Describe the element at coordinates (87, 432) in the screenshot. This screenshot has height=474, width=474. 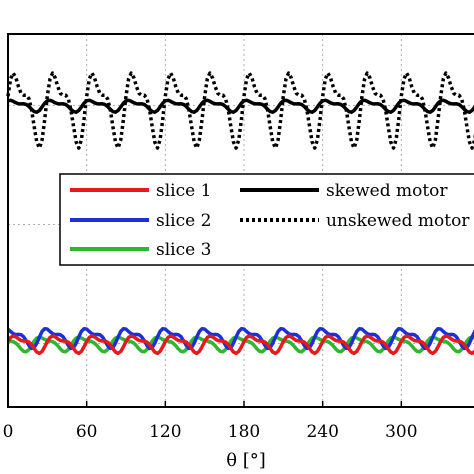
I see `x-tick-label: 60` at that location.